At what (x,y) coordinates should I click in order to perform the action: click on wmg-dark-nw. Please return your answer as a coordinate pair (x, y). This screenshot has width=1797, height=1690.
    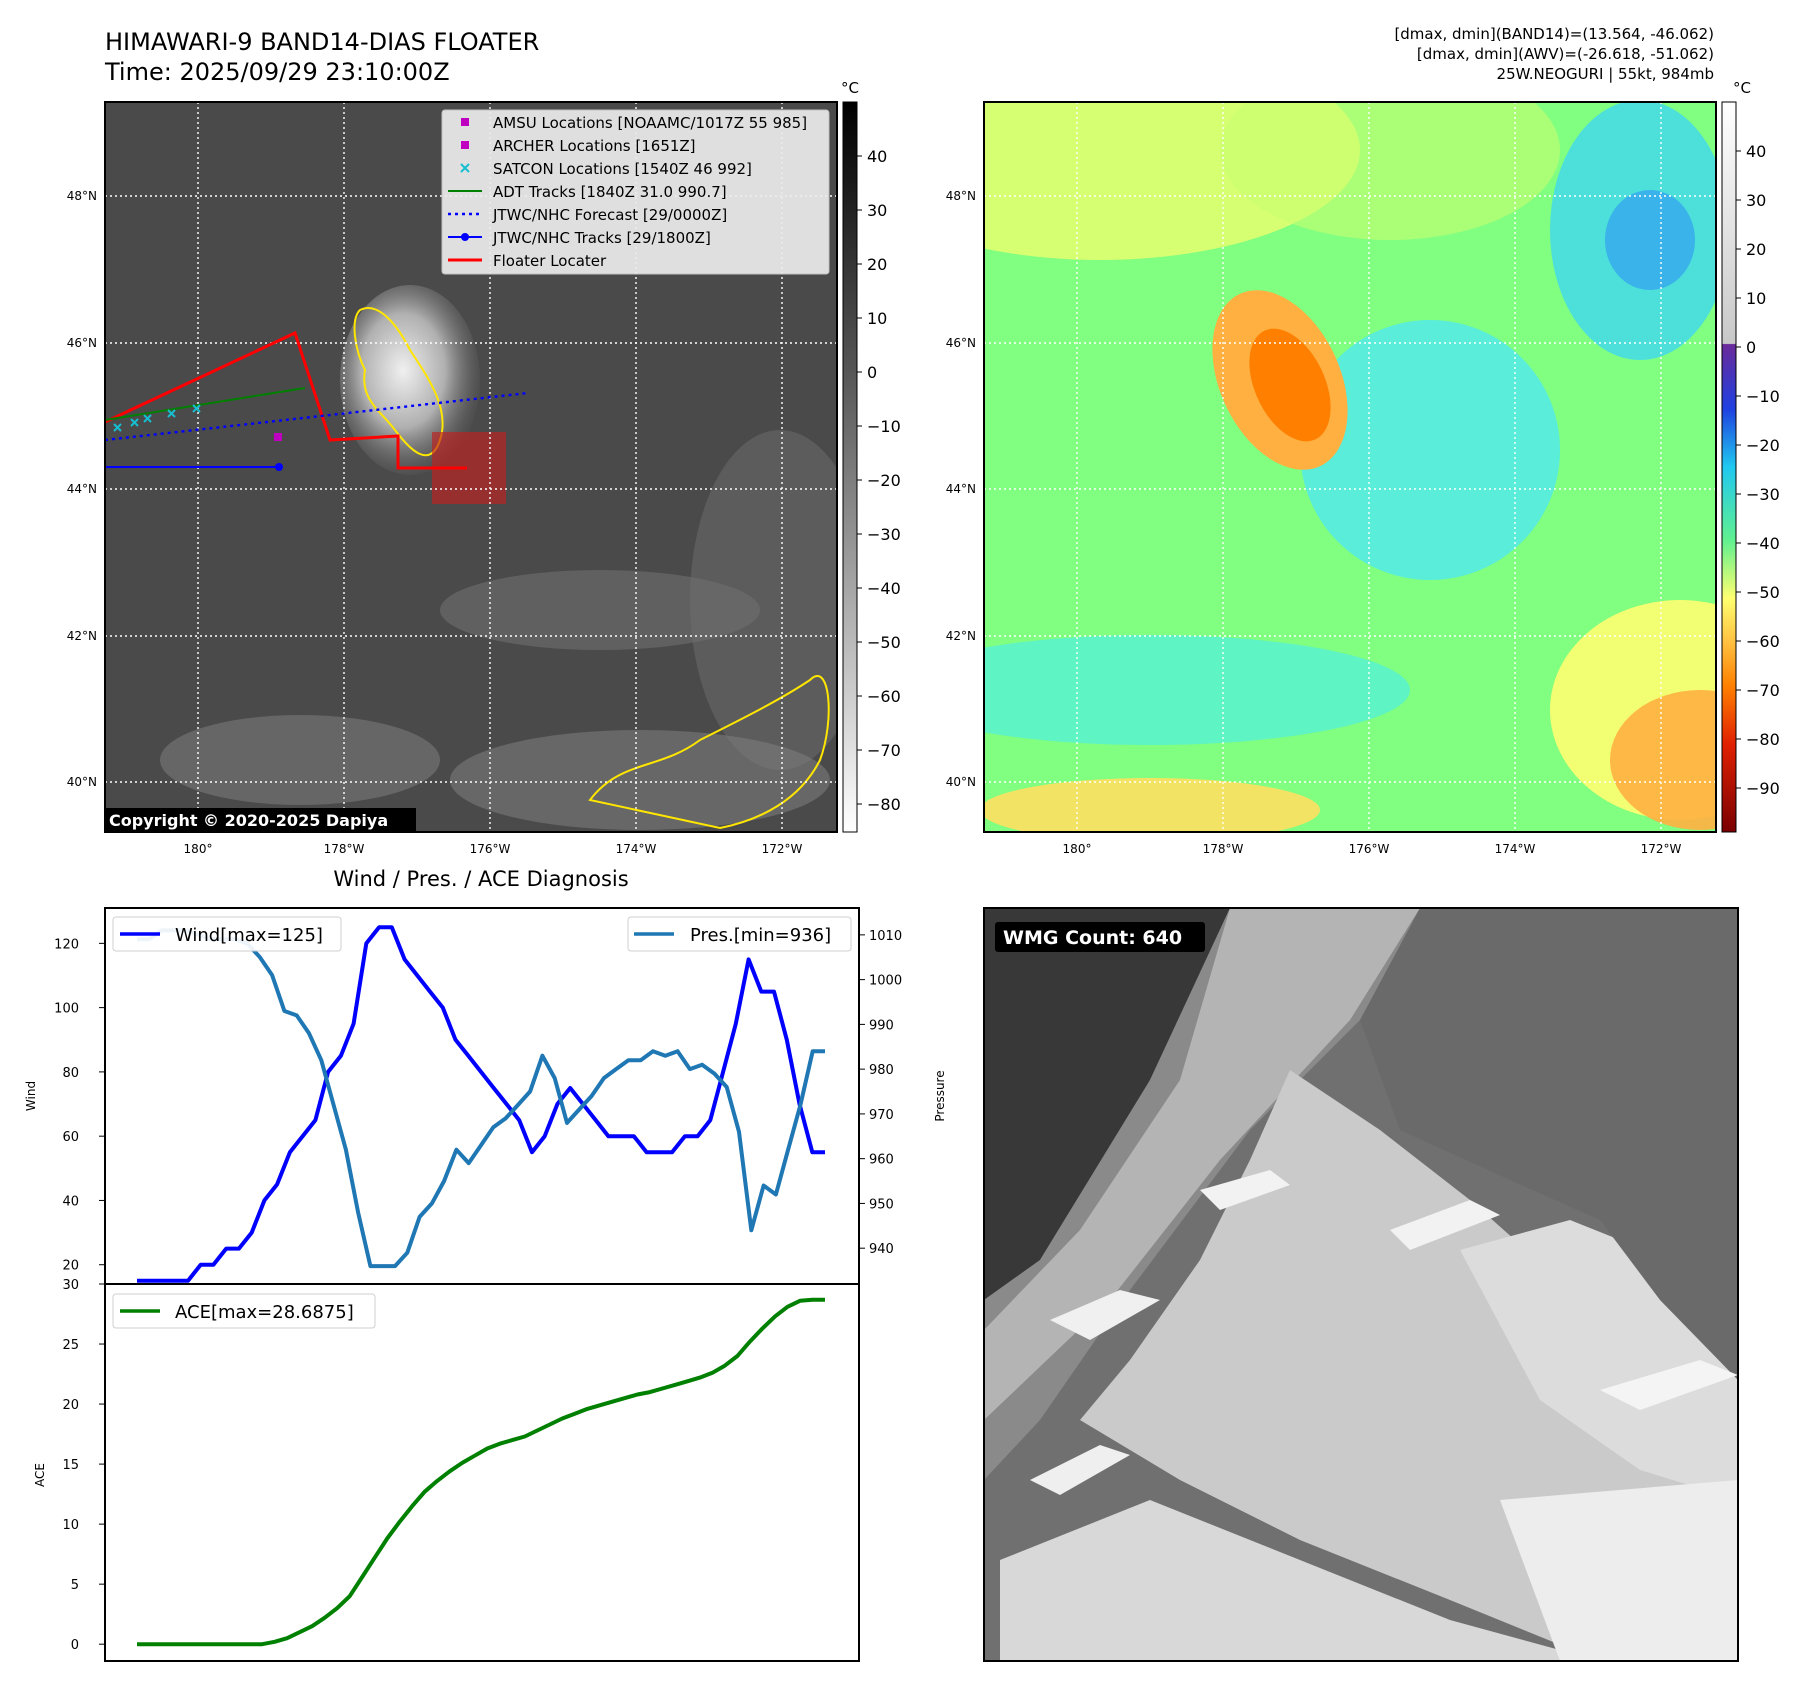
    Looking at the image, I should click on (1107, 1104).